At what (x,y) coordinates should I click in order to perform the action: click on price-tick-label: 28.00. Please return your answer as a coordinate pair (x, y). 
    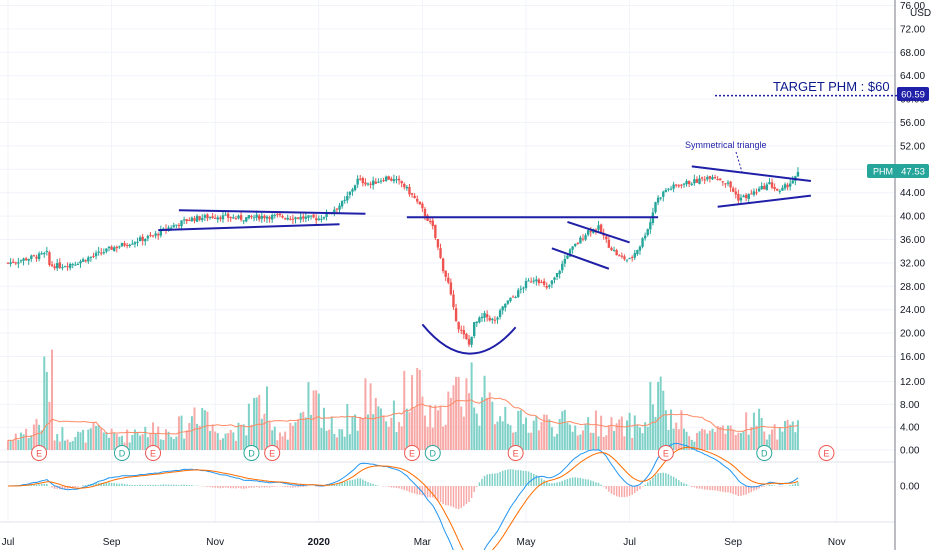
    Looking at the image, I should click on (912, 287).